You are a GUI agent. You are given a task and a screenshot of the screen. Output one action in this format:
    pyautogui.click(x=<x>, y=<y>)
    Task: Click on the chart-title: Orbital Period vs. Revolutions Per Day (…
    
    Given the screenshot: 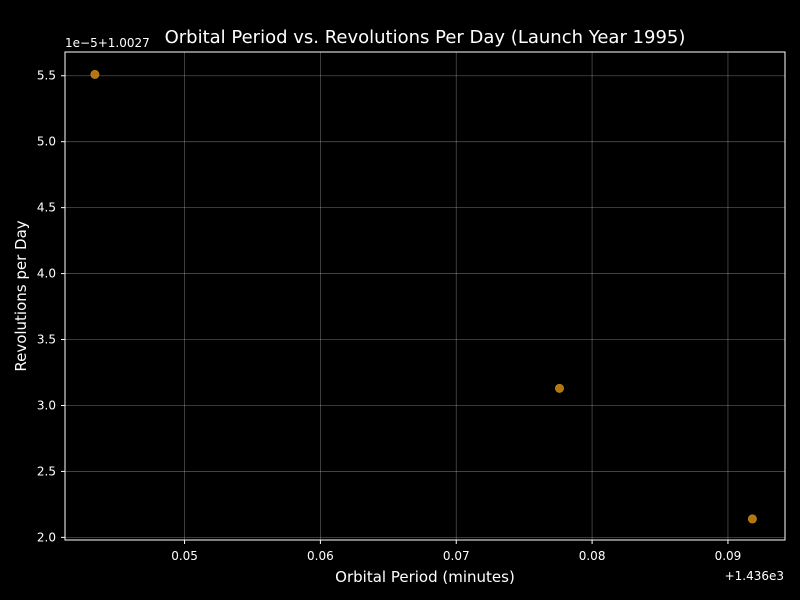 What is the action you would take?
    pyautogui.click(x=425, y=37)
    